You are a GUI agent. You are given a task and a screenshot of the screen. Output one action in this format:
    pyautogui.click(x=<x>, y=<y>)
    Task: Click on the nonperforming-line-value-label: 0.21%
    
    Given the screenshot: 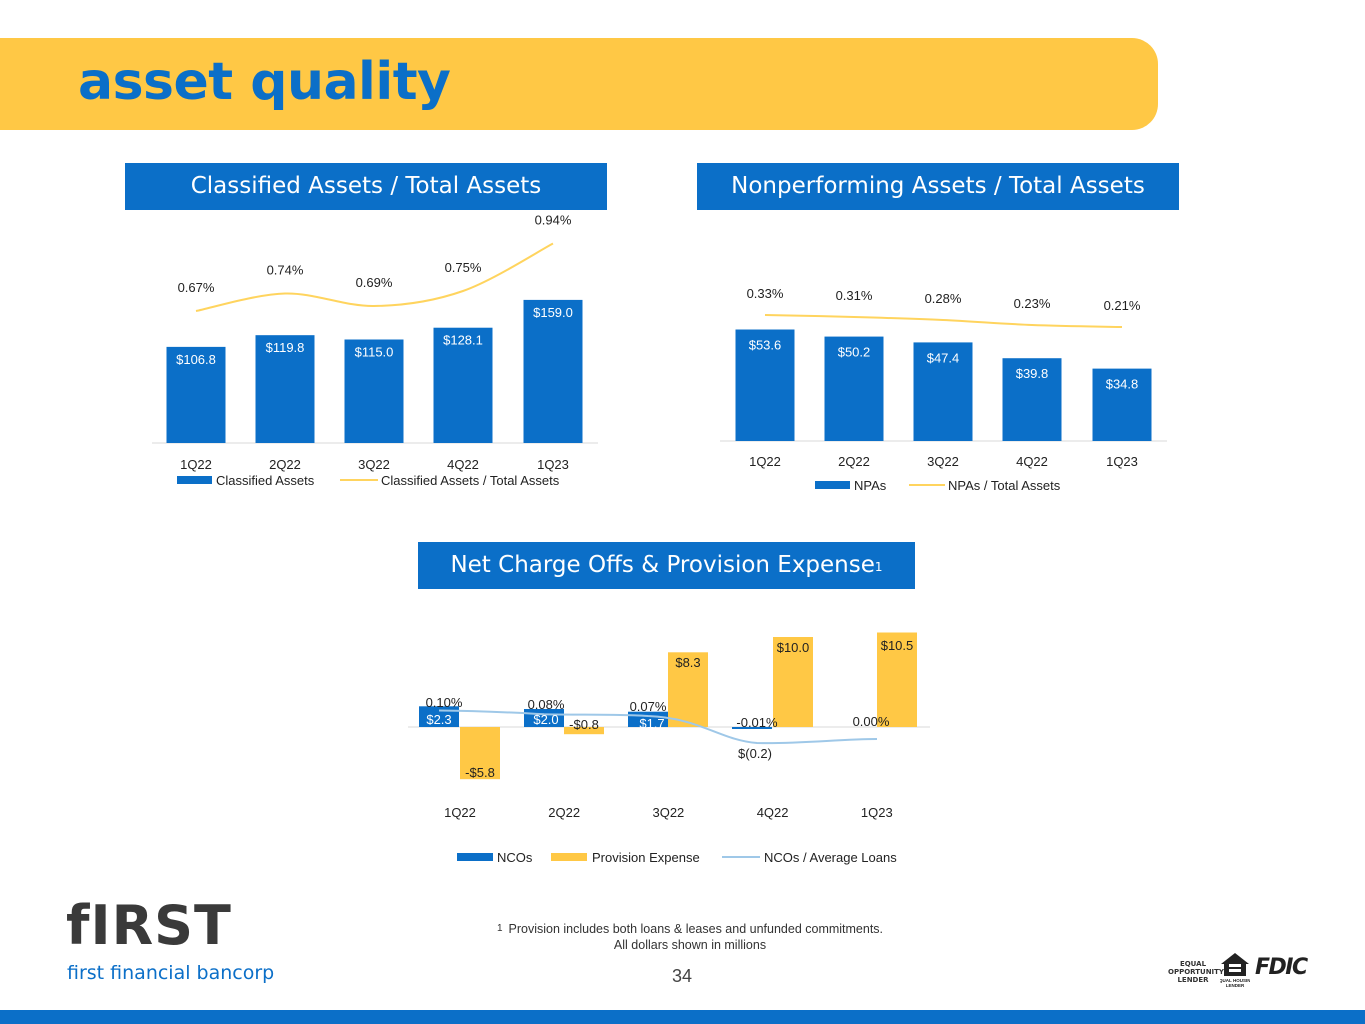 What is the action you would take?
    pyautogui.click(x=1122, y=305)
    